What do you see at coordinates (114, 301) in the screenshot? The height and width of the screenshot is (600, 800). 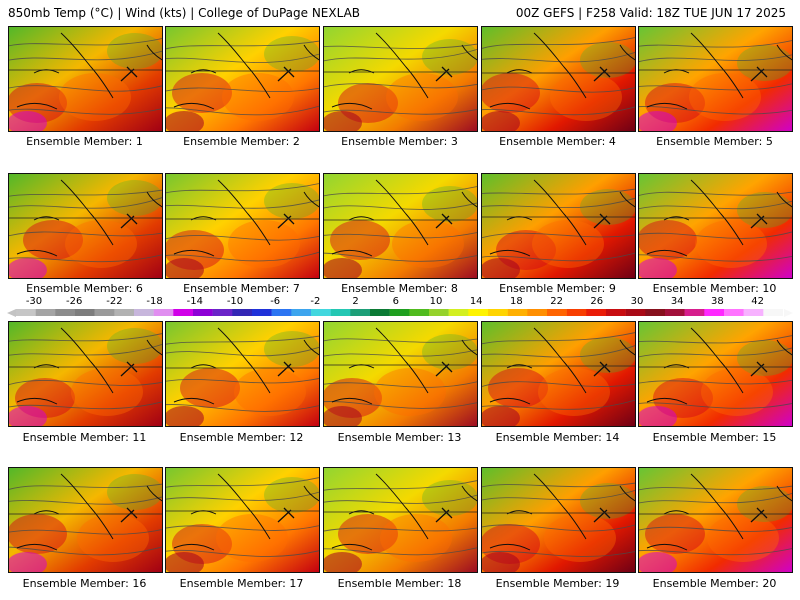 I see `colorbar-tick-label: -22` at bounding box center [114, 301].